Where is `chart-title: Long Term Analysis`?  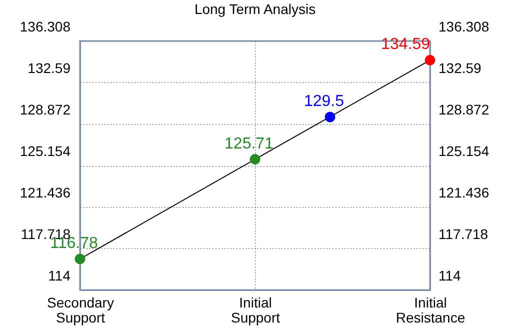
chart-title: Long Term Analysis is located at coordinates (255, 9).